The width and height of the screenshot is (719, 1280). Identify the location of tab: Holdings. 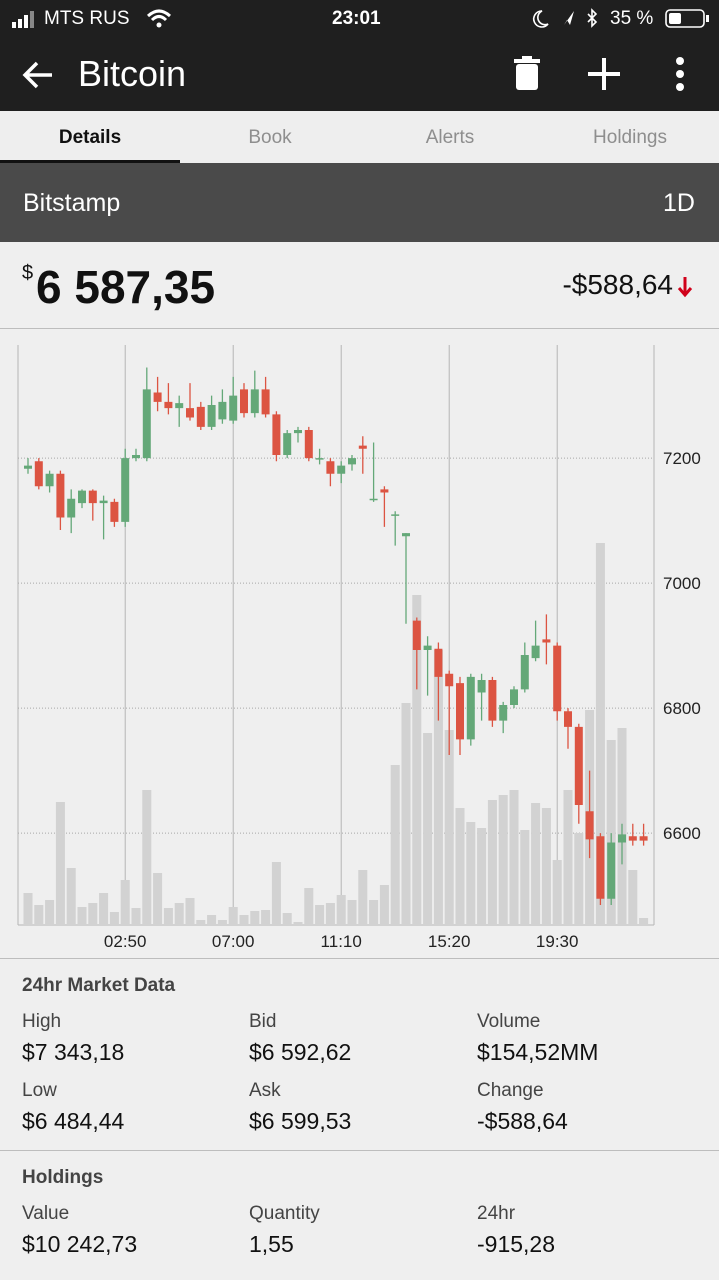
(630, 137).